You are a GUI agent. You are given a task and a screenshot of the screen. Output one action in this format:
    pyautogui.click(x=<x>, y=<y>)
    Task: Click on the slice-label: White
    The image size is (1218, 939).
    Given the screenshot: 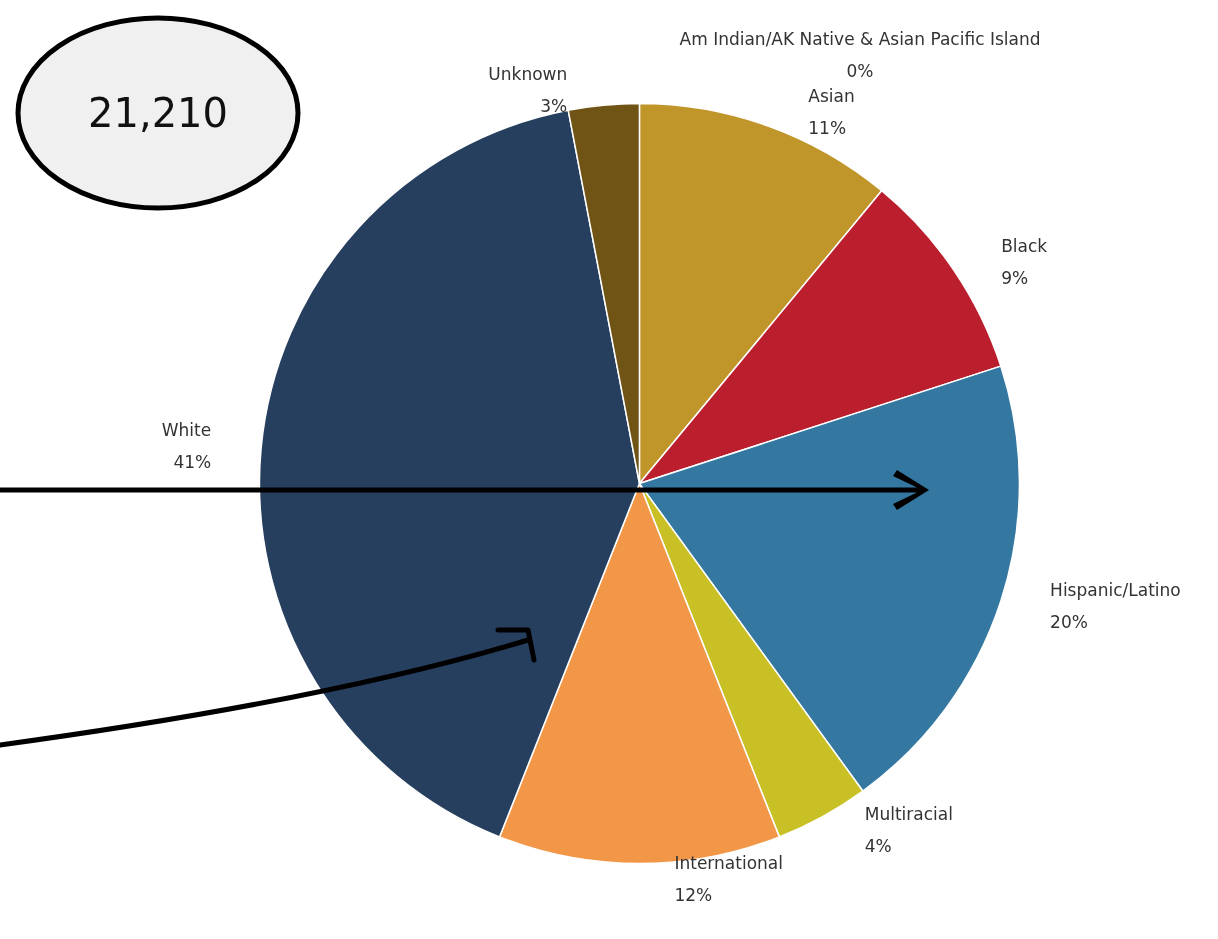 What is the action you would take?
    pyautogui.click(x=186, y=430)
    